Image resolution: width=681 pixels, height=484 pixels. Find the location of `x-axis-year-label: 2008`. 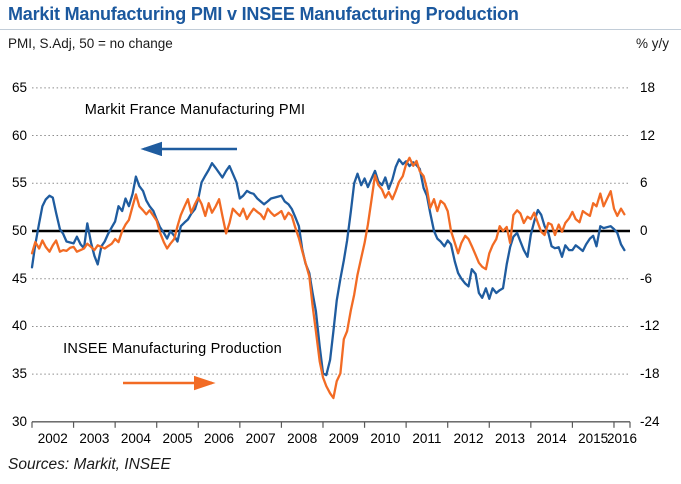

x-axis-year-label: 2008 is located at coordinates (302, 438).